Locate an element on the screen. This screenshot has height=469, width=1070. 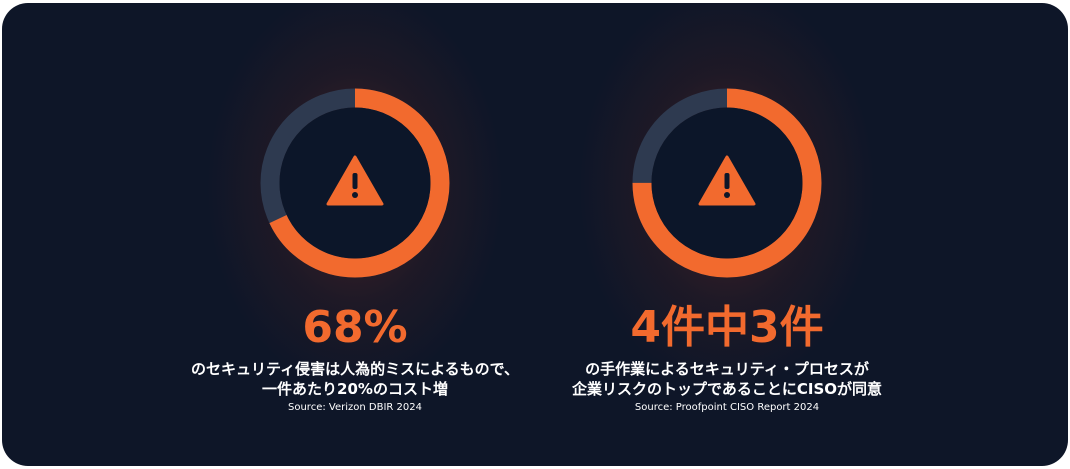
stat-headline: 4件中3件 is located at coordinates (727, 327).